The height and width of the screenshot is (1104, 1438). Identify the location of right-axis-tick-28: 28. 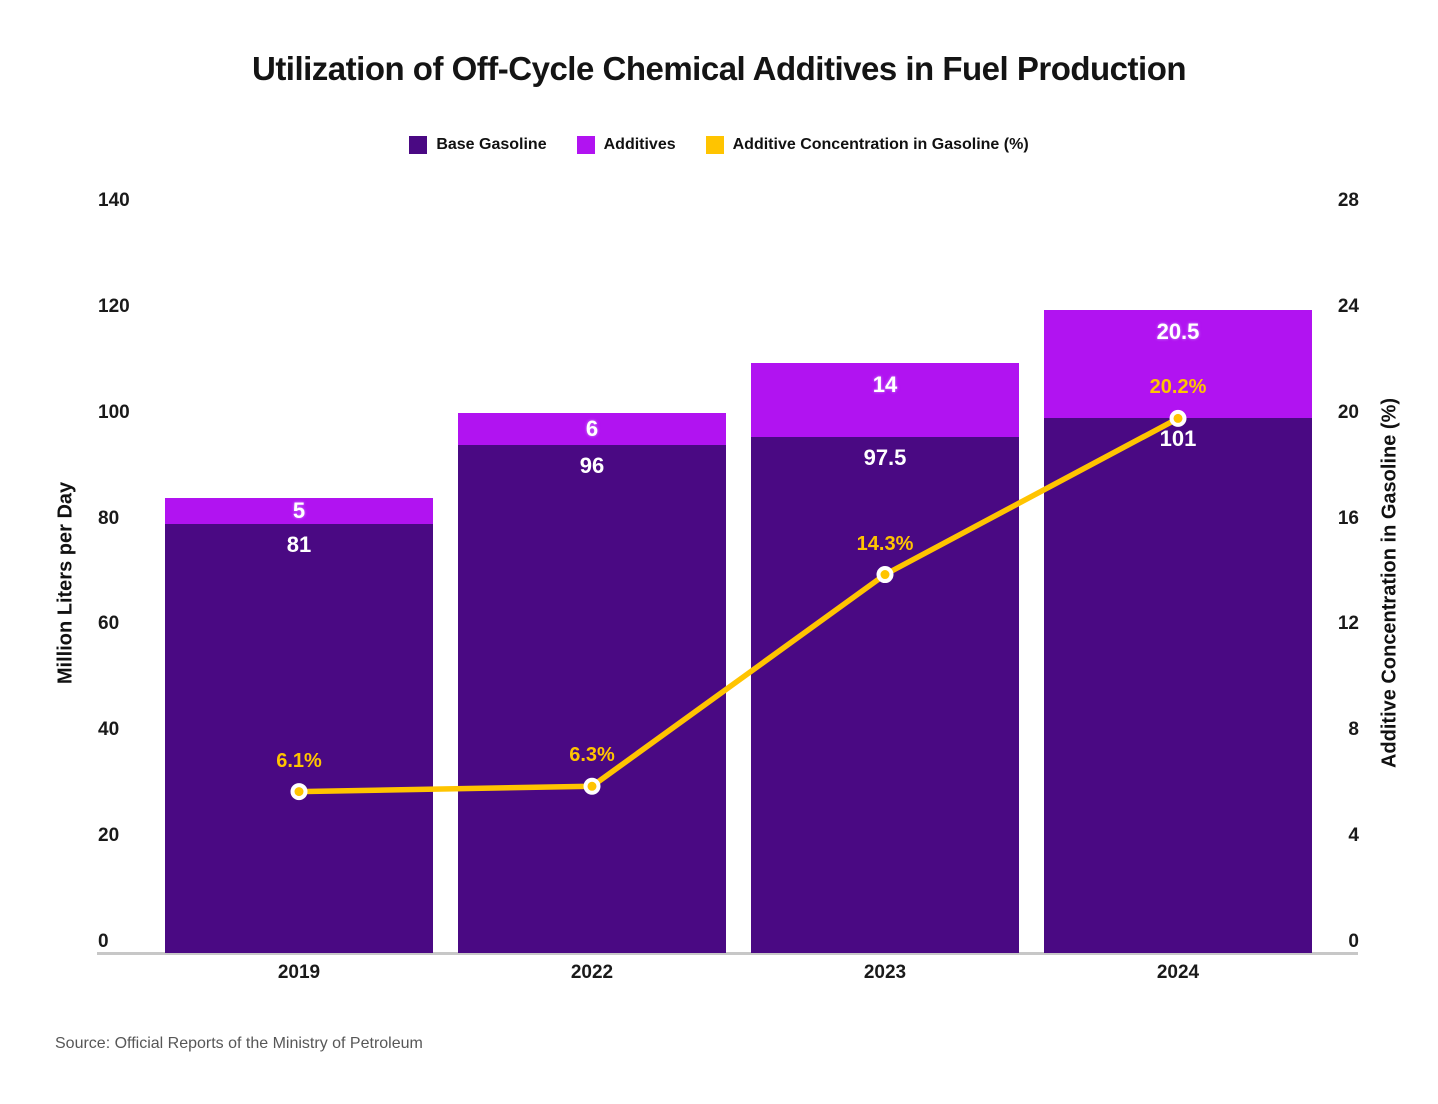
(1348, 200).